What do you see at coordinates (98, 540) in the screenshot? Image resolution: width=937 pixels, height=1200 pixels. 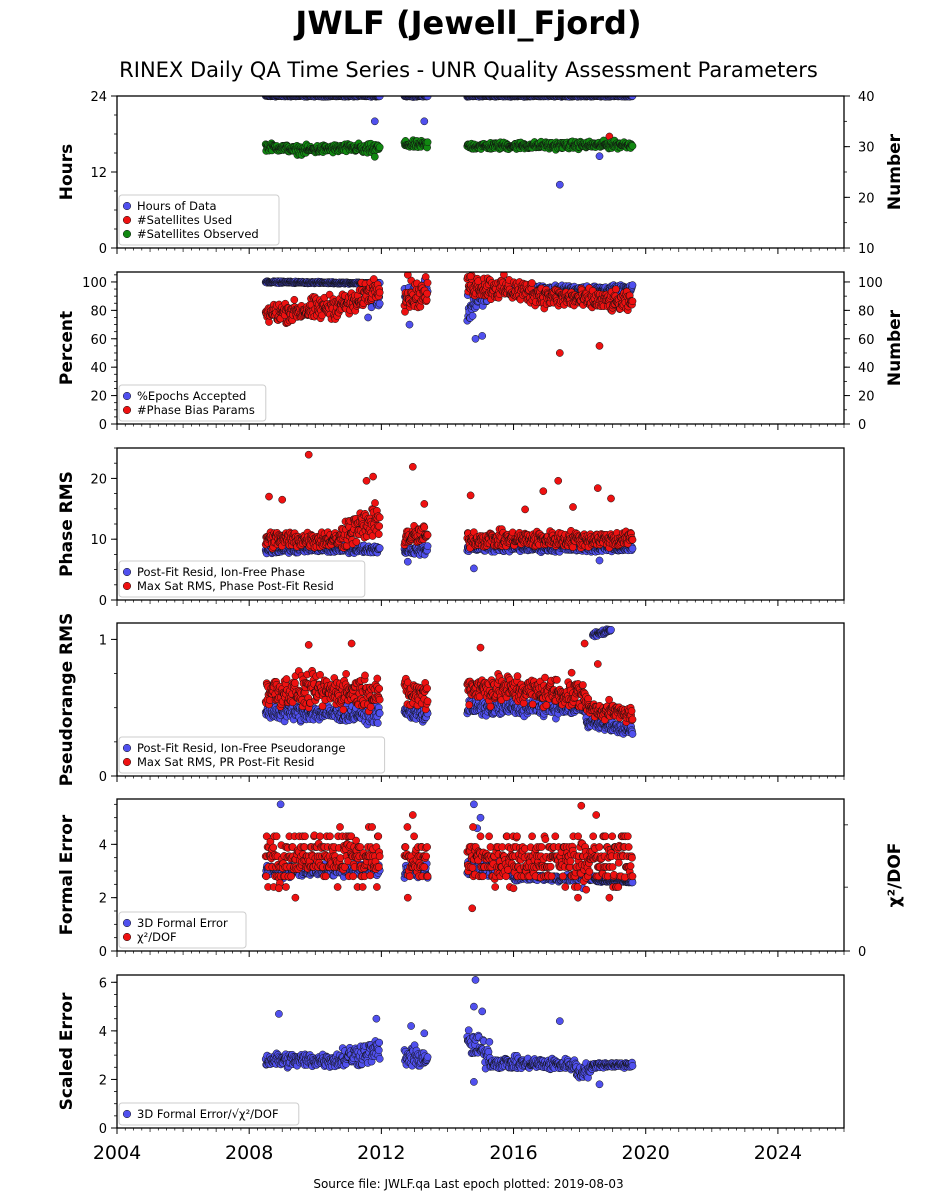 I see `y-tick-label: 10` at bounding box center [98, 540].